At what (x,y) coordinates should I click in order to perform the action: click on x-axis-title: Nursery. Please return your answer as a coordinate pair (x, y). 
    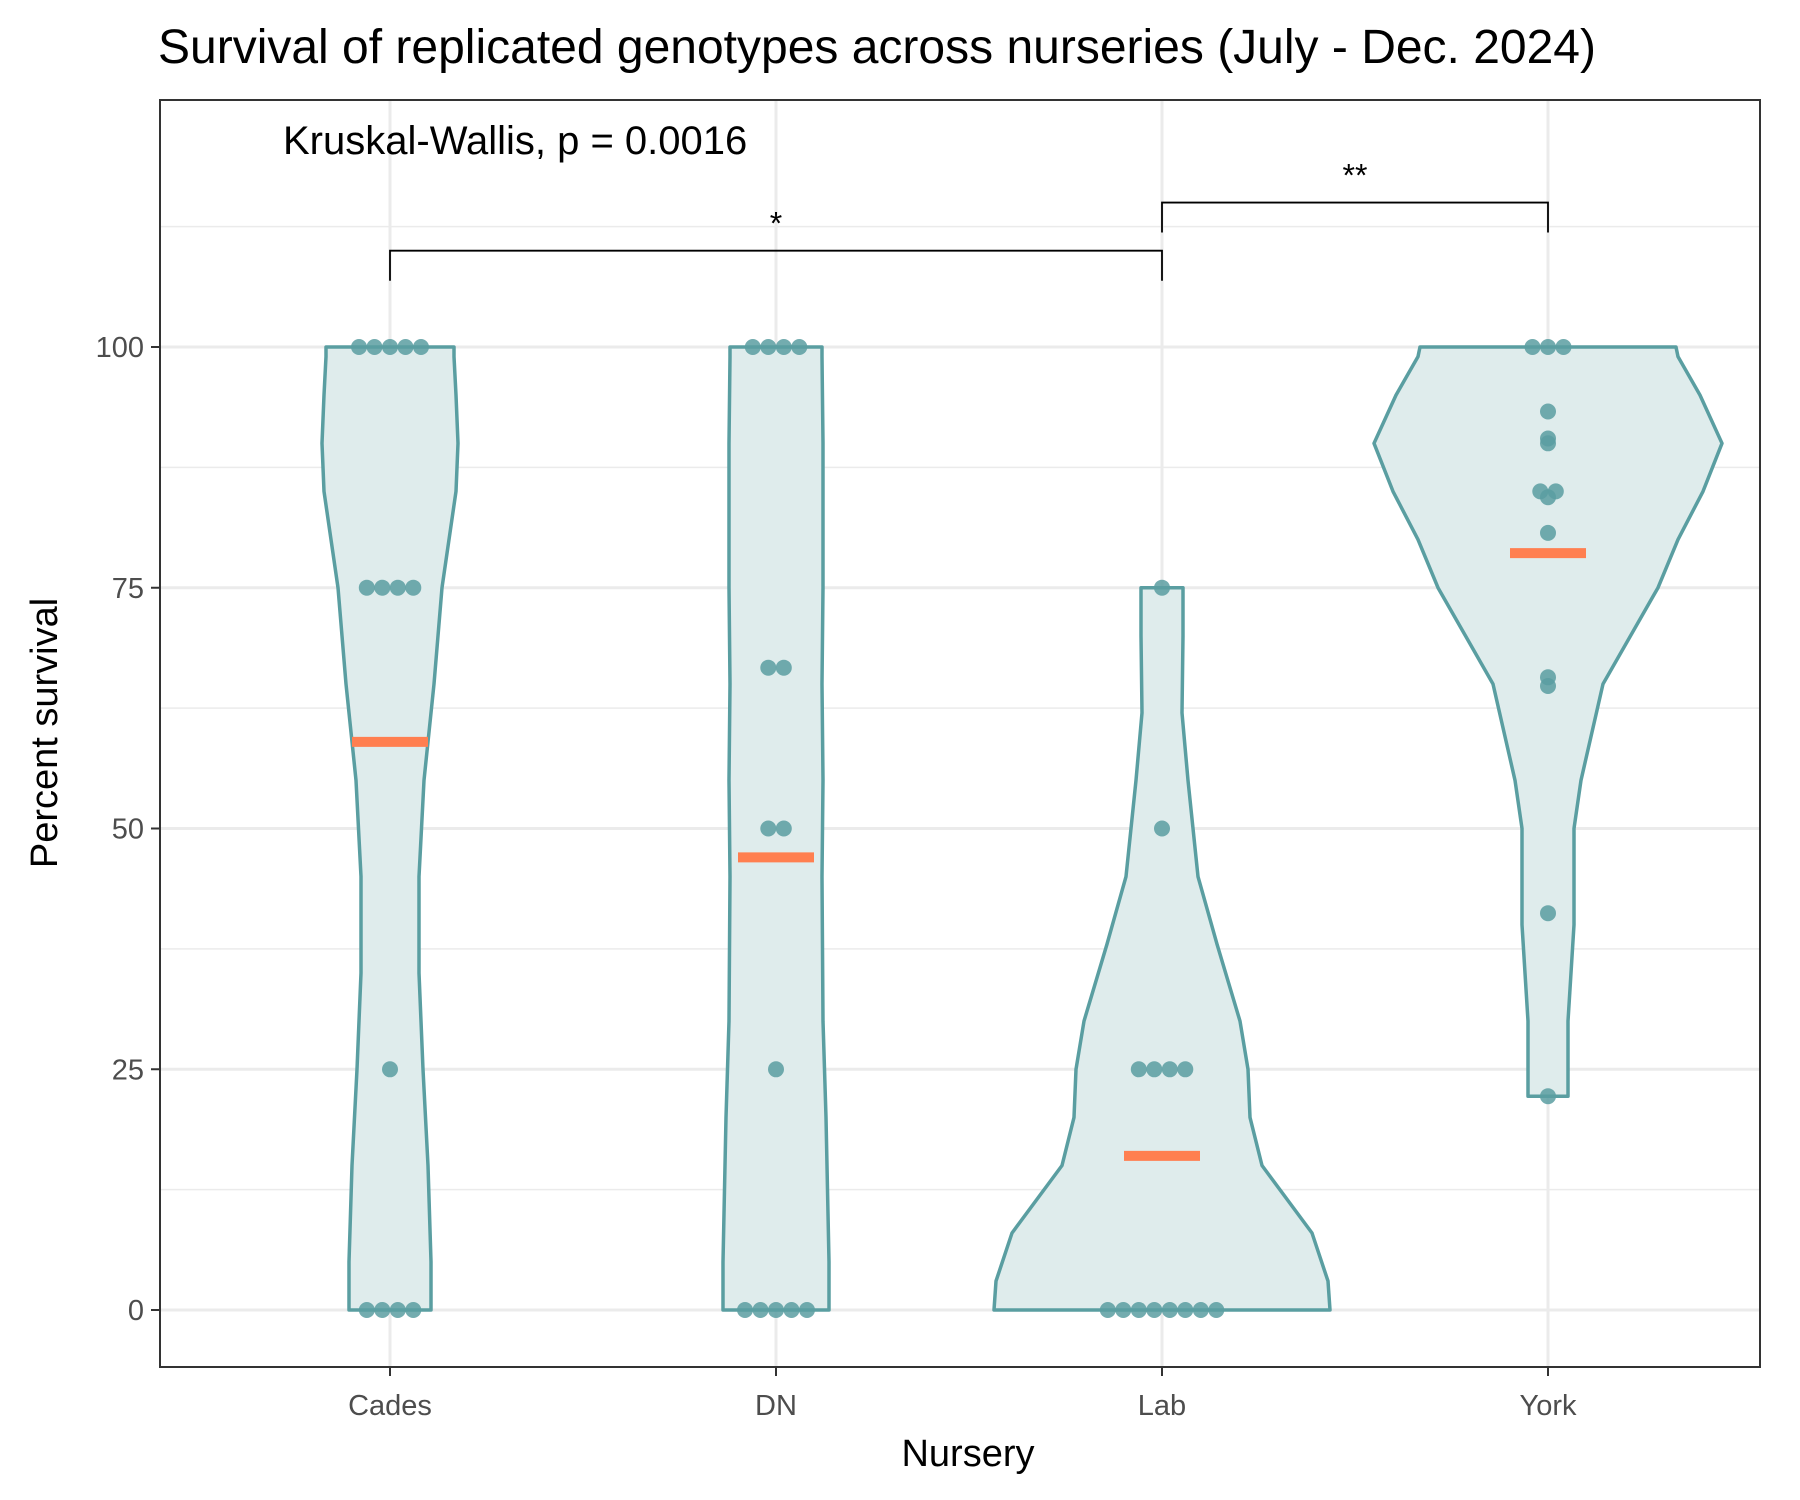
    Looking at the image, I should click on (967, 1454).